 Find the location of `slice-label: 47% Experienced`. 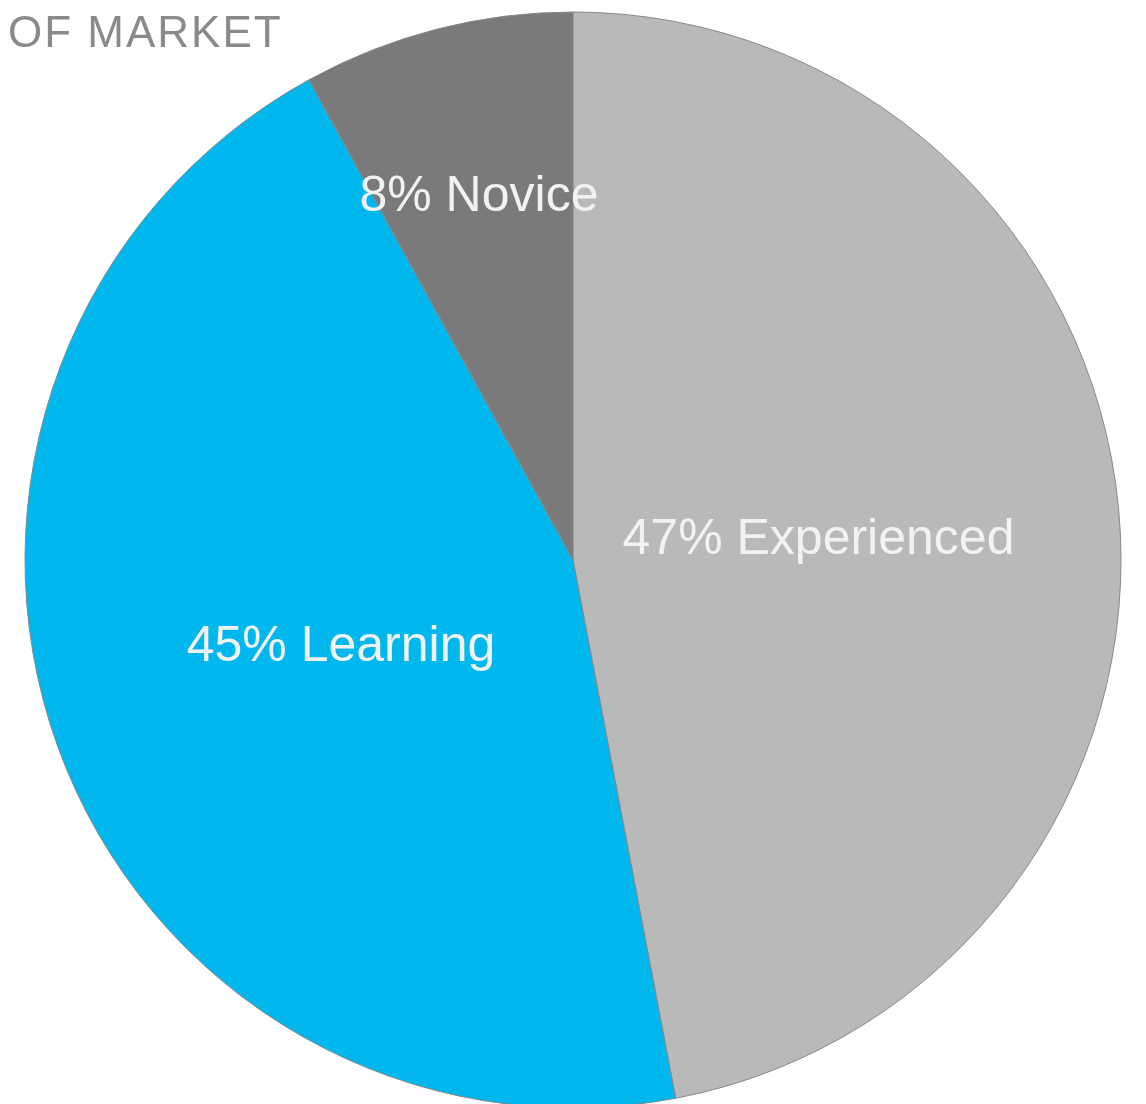

slice-label: 47% Experienced is located at coordinates (818, 536).